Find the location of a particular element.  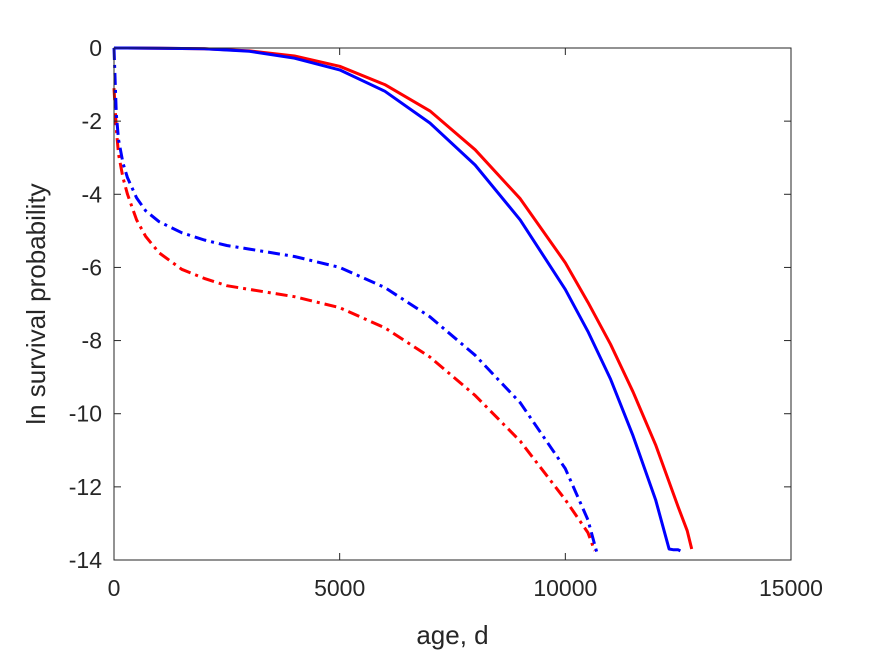

y-tick-label: 0 is located at coordinates (95, 48).